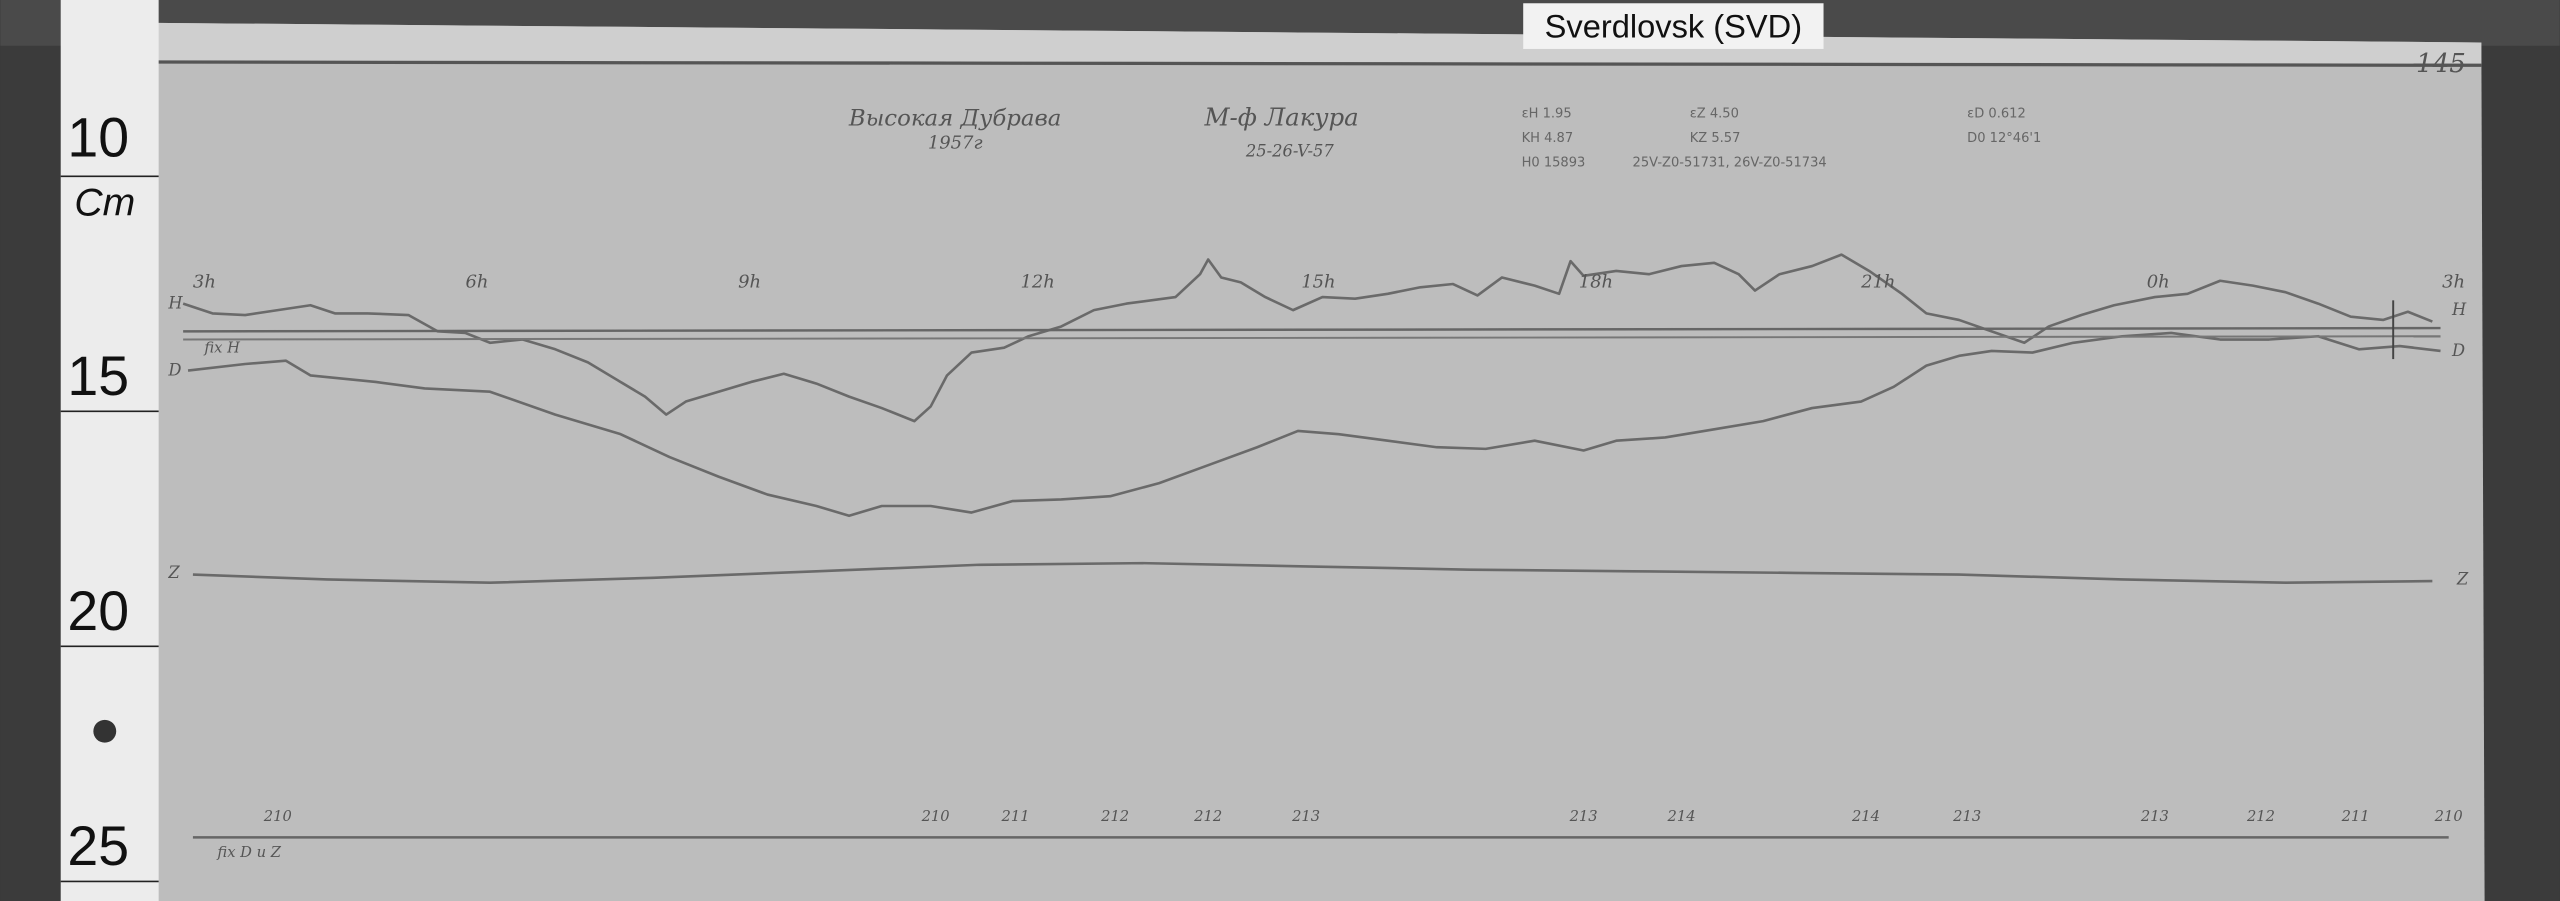 The width and height of the screenshot is (2560, 901). I want to click on label-box, so click(1673, 26).